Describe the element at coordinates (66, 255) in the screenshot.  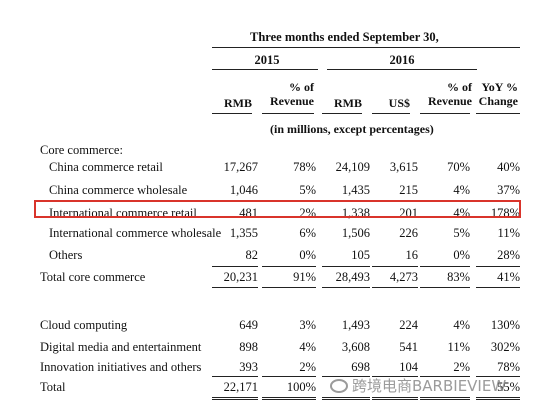
I see `row-label: Others` at that location.